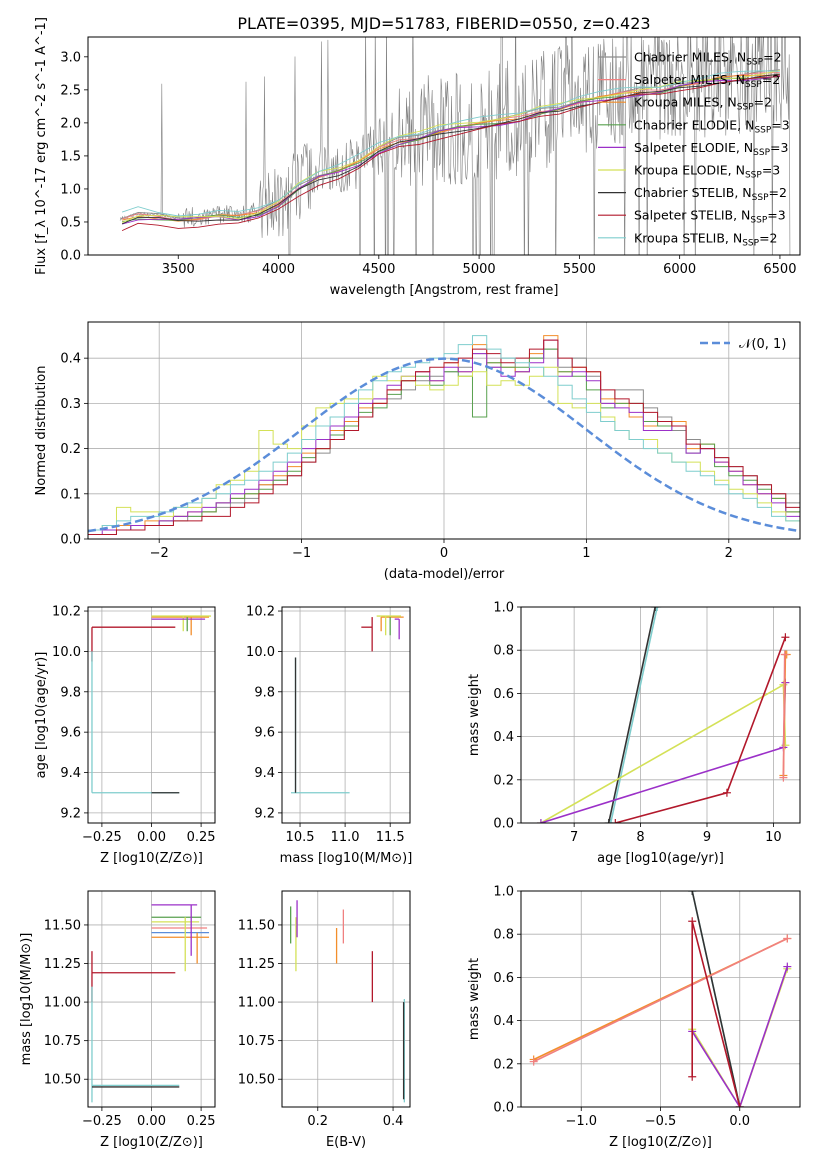 This screenshot has width=819, height=1170. I want to click on x-tick-label: 10, so click(773, 837).